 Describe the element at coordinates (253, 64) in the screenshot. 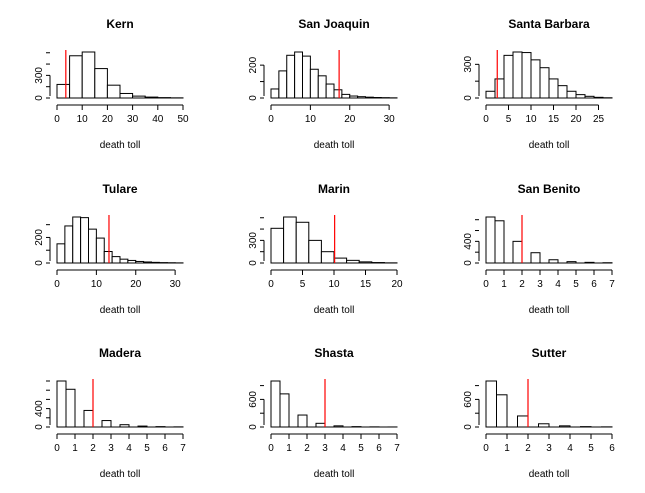

I see `y-tick-label: 200` at that location.